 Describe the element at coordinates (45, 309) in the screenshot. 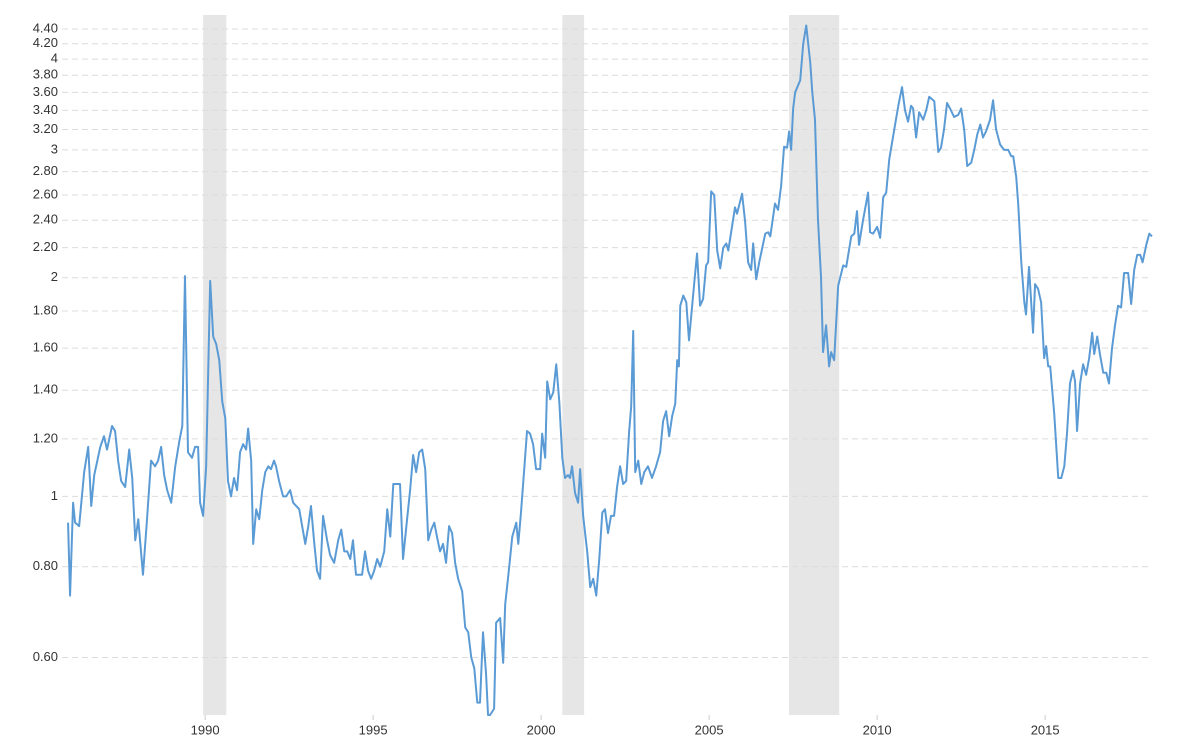

I see `y-tick-label: 1.80` at that location.